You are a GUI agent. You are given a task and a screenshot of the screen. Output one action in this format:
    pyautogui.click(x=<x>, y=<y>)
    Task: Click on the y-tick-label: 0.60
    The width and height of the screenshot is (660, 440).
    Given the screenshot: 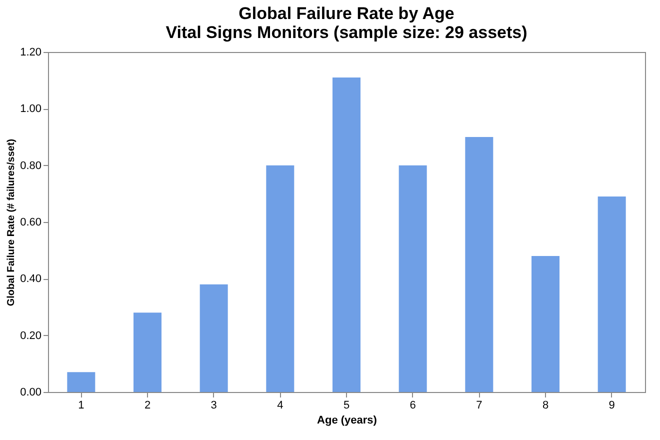 What is the action you would take?
    pyautogui.click(x=31, y=222)
    